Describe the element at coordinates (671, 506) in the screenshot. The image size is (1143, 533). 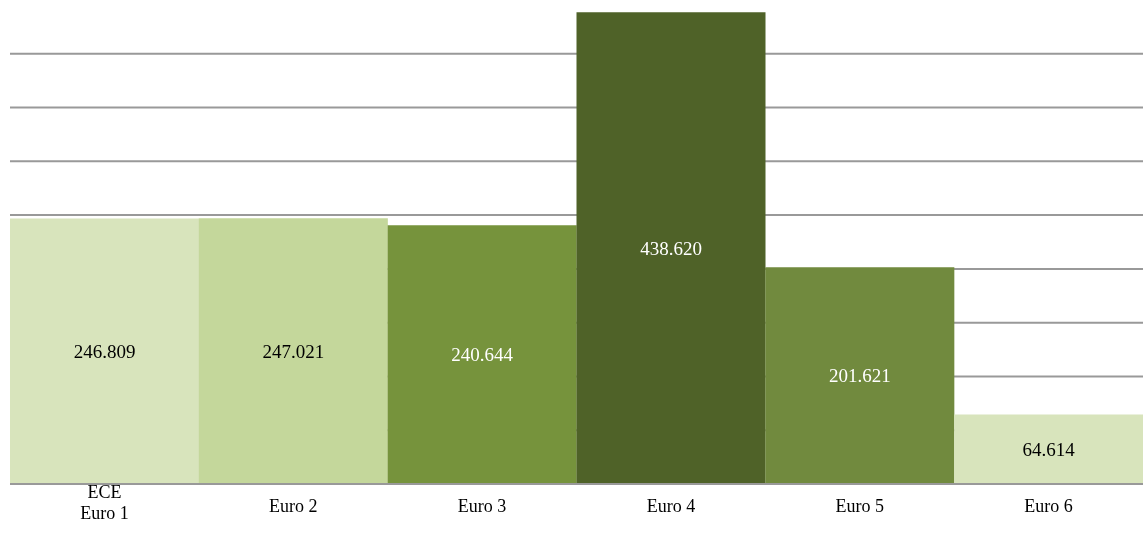
I see `x-tick-label: Euro 4` at that location.